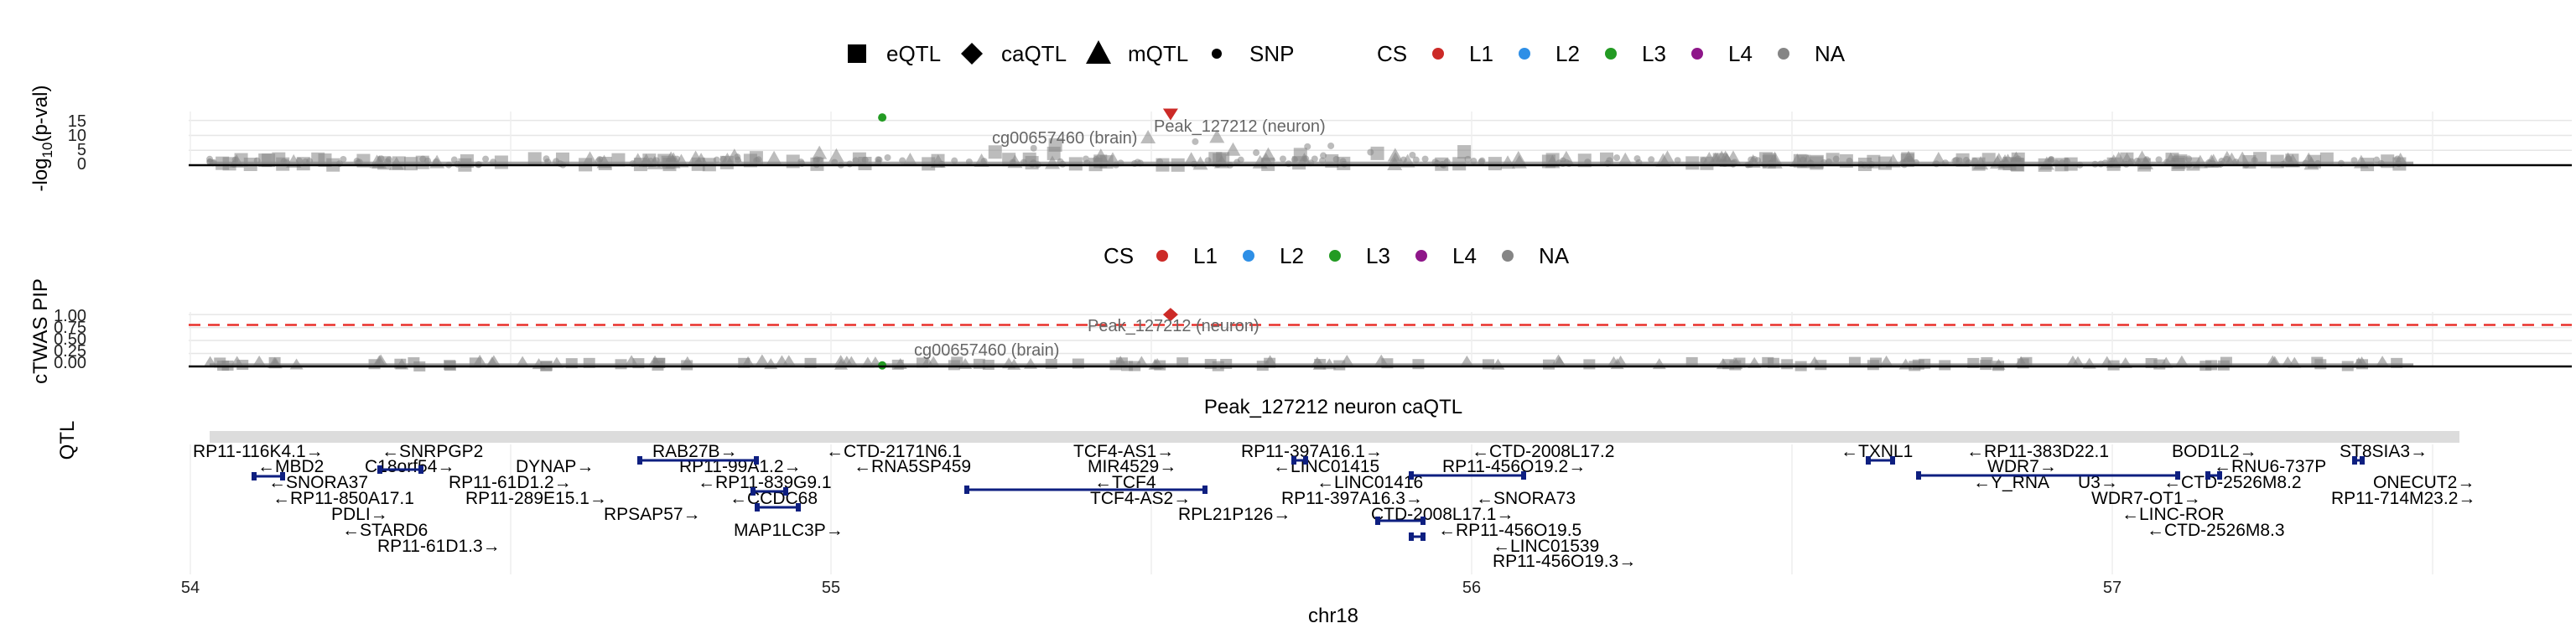 The height and width of the screenshot is (644, 2576). What do you see at coordinates (1471, 588) in the screenshot?
I see `gene-xtick-56: 56` at bounding box center [1471, 588].